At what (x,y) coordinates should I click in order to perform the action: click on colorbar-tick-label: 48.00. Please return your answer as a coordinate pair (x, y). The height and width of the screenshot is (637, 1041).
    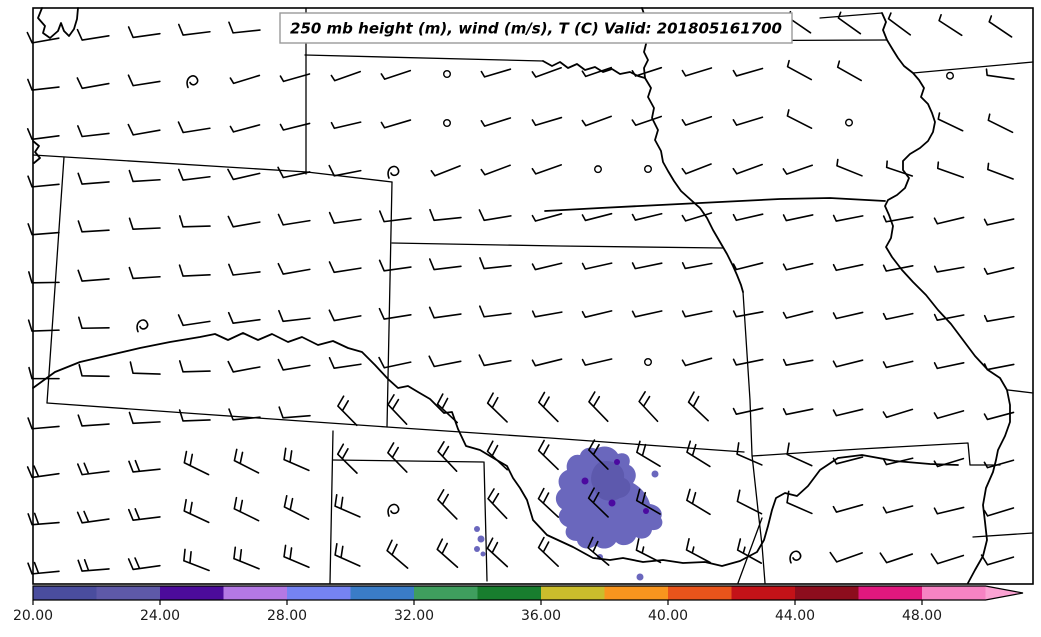
    Looking at the image, I should click on (922, 616).